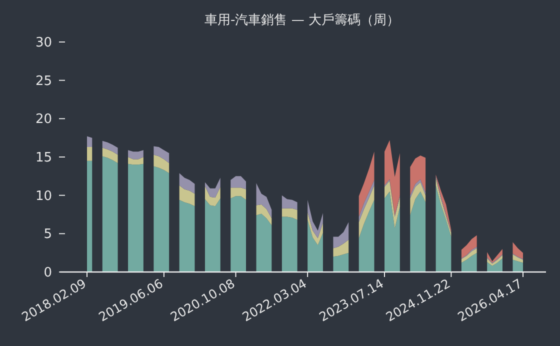  What do you see at coordinates (43, 43) in the screenshot?
I see `y-tick-label: 30` at bounding box center [43, 43].